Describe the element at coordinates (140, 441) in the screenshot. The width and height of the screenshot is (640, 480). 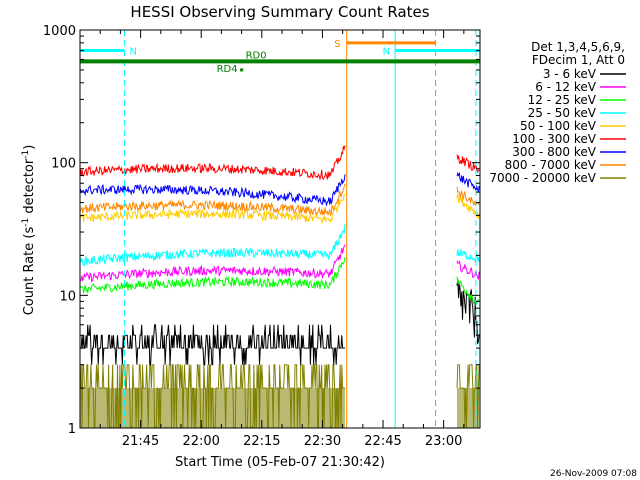
I see `x-tick-label: 21:45` at that location.